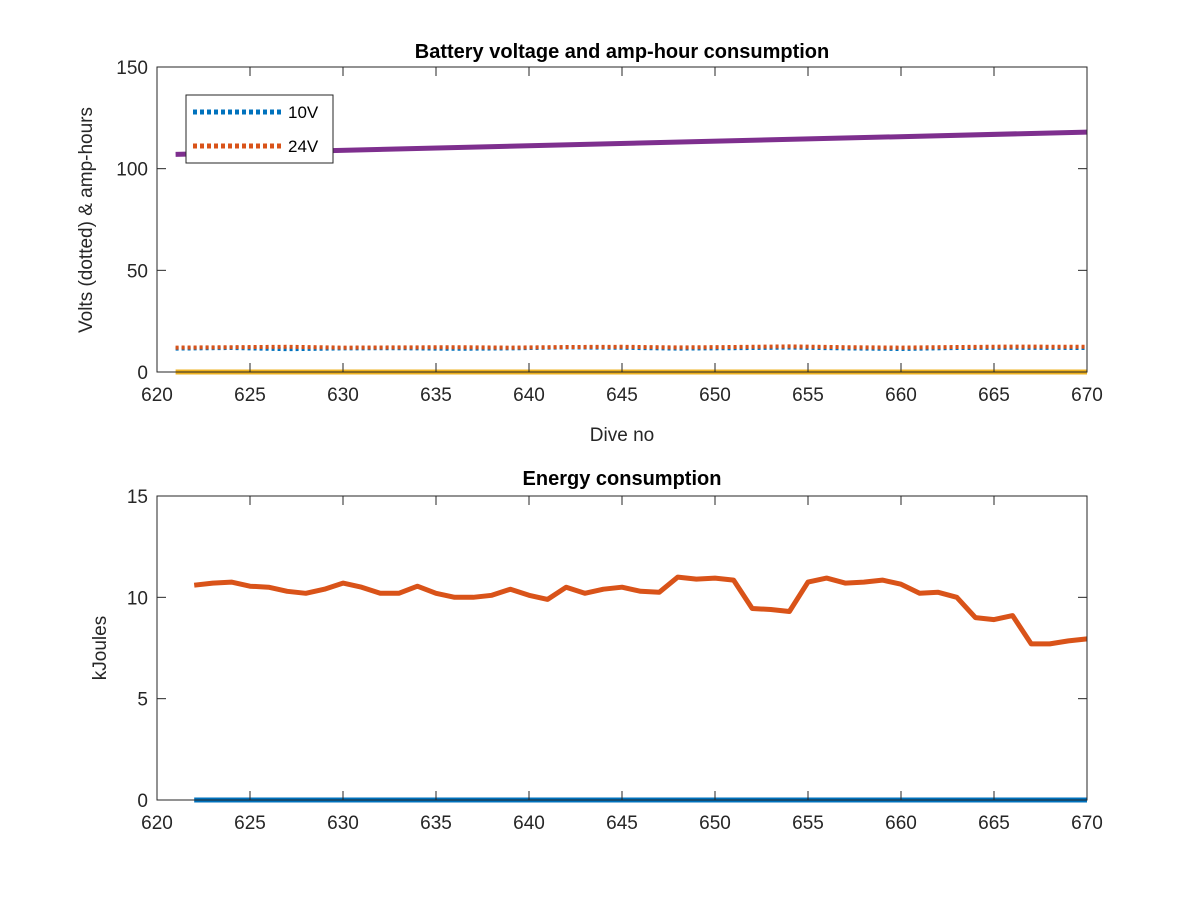 The width and height of the screenshot is (1200, 900). Describe the element at coordinates (137, 598) in the screenshot. I see `y-tick-label-bottom: 10` at that location.